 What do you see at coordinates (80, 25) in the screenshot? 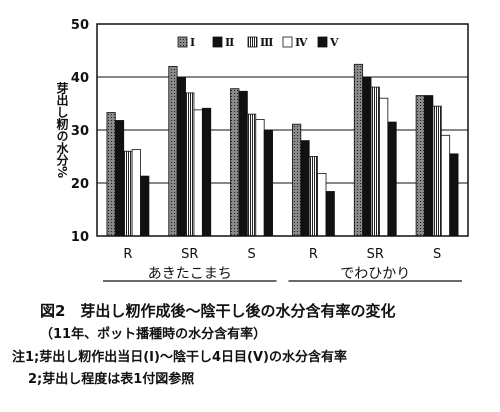
I see `y-tick-label: 50` at bounding box center [80, 25].